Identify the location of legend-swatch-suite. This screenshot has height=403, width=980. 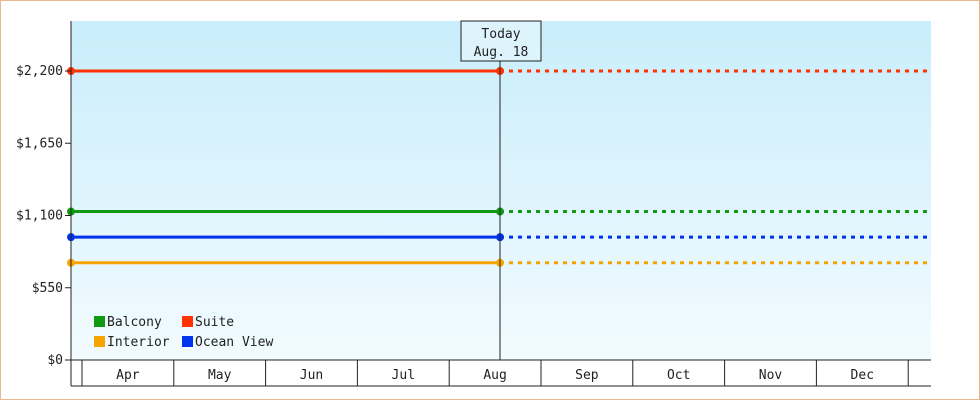
(187, 321).